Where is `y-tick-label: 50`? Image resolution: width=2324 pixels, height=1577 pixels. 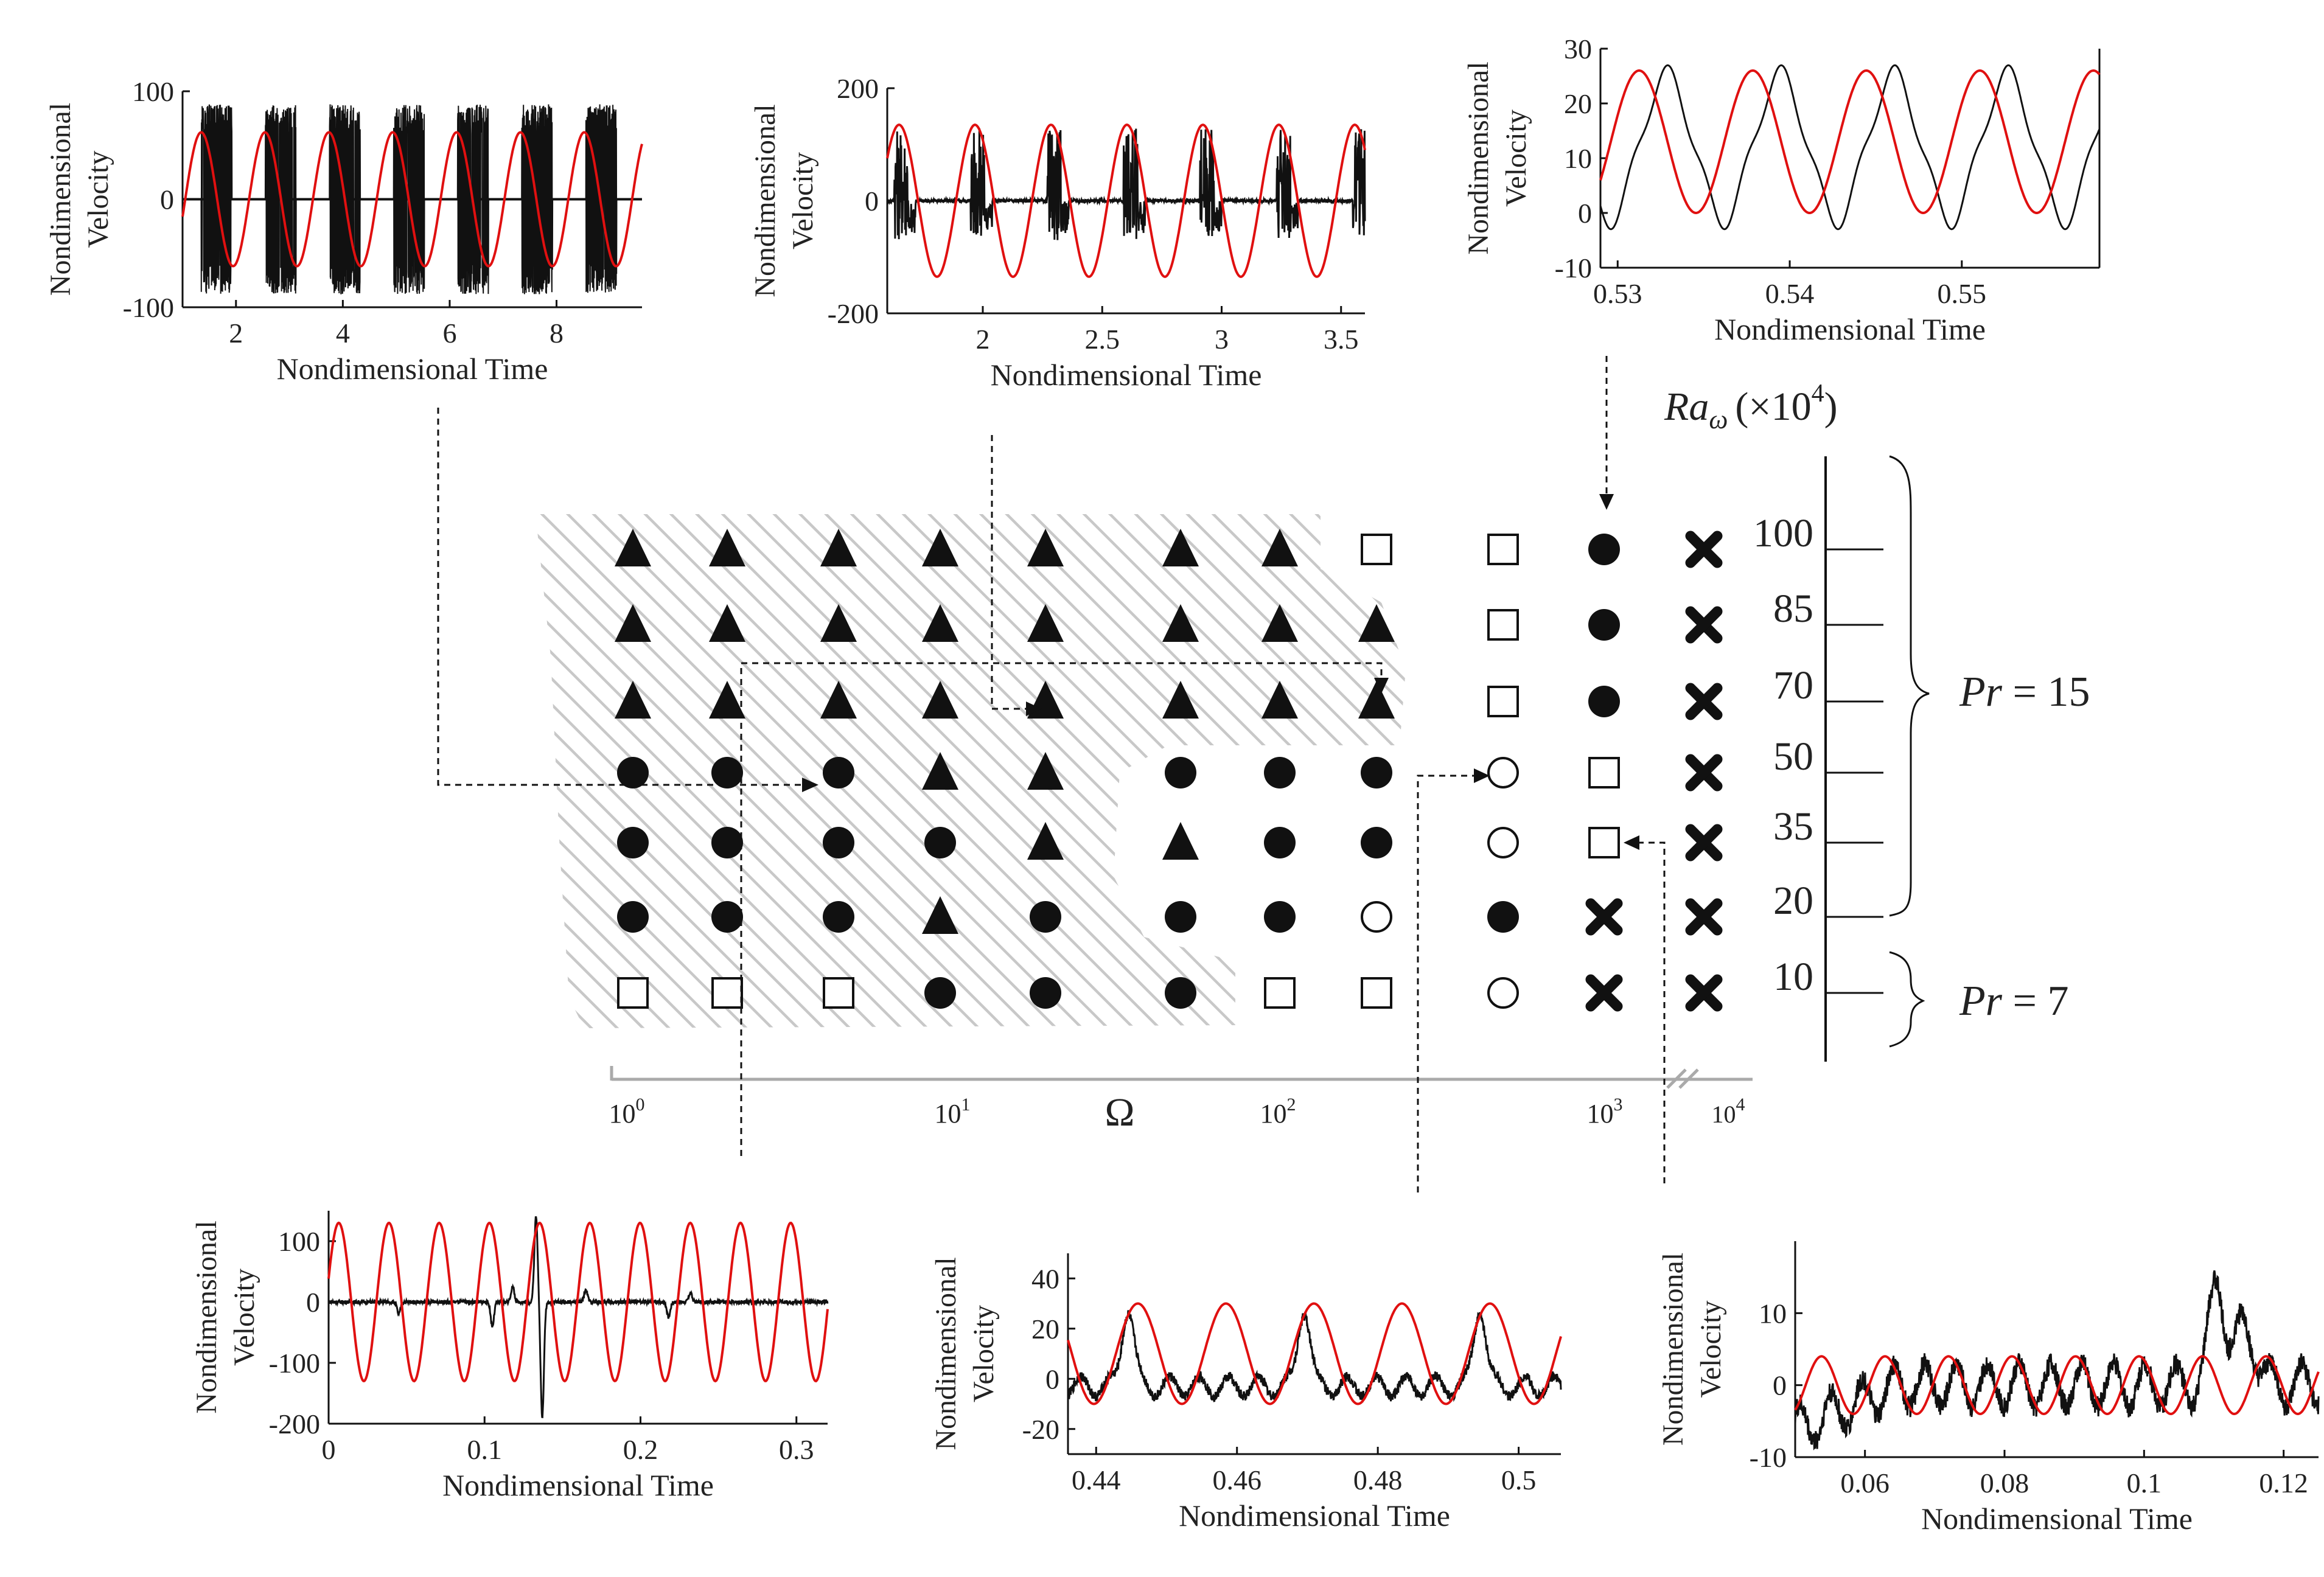
y-tick-label: 50 is located at coordinates (1793, 756).